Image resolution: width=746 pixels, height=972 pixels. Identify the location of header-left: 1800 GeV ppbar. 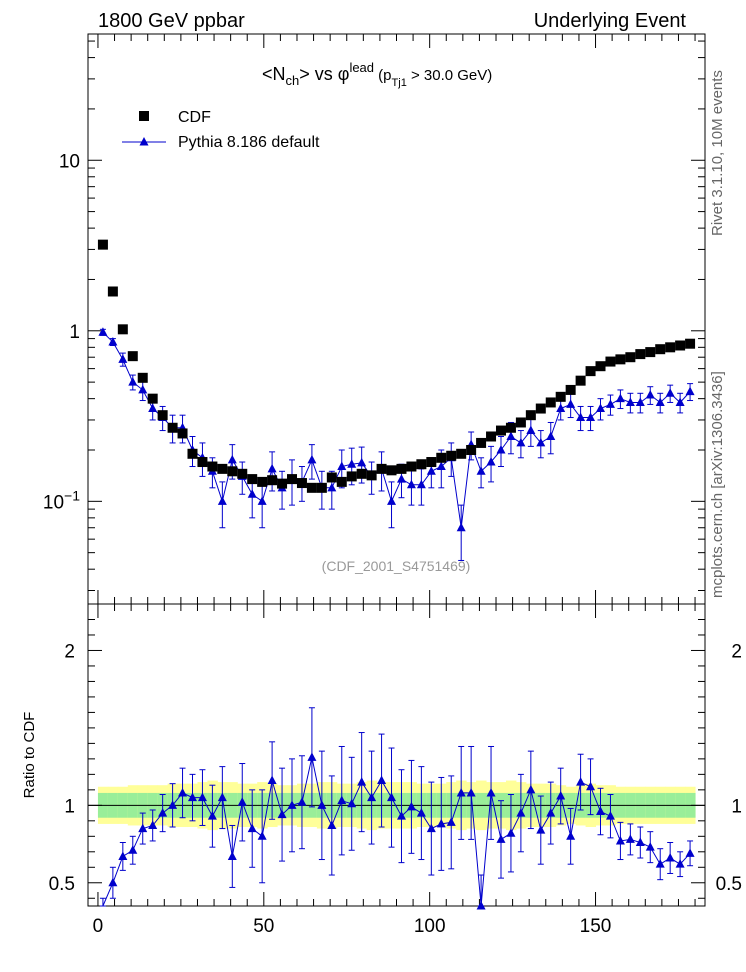
(171, 21).